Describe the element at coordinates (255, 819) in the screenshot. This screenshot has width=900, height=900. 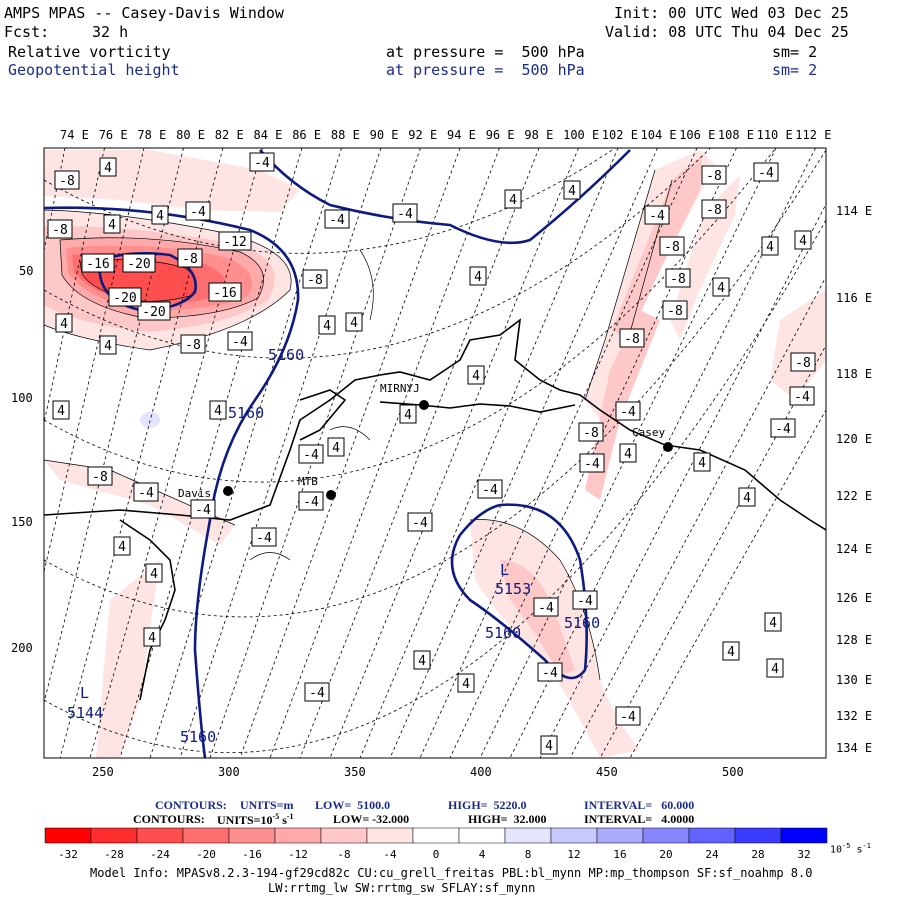
I see `vort-contour-units: UNITS=10-5 s-1` at that location.